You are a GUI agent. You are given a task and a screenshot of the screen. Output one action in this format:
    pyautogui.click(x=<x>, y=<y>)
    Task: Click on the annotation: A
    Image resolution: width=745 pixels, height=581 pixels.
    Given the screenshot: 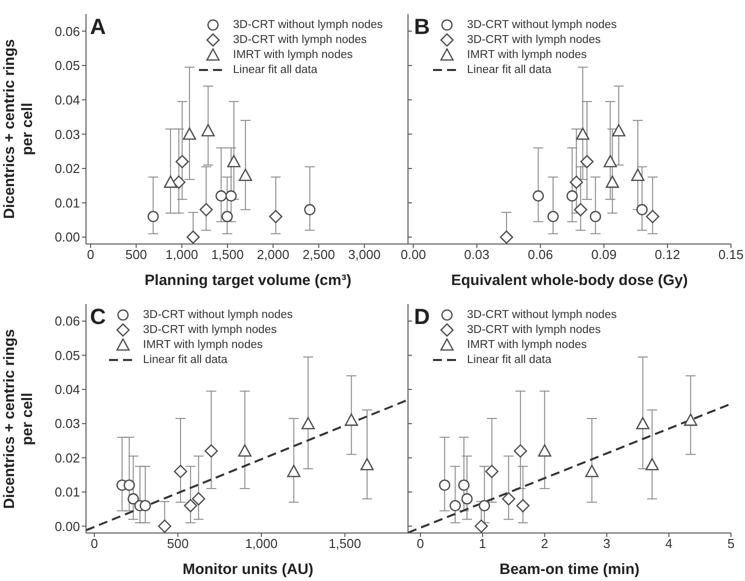 What is the action you would take?
    pyautogui.click(x=98, y=26)
    